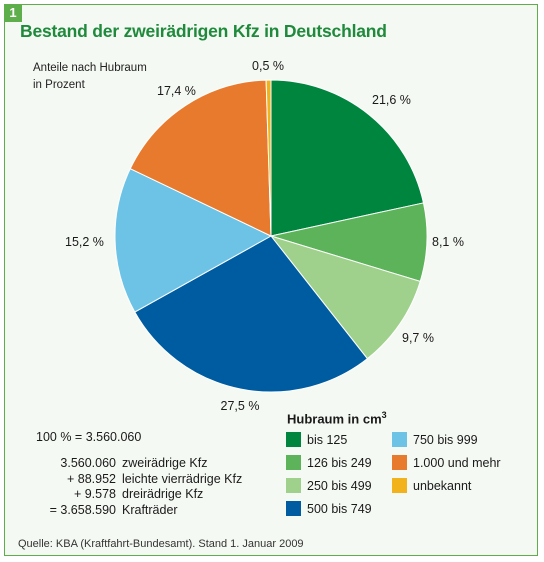 This screenshot has height=562, width=544. I want to click on legend-item: unbekannt, so click(431, 486).